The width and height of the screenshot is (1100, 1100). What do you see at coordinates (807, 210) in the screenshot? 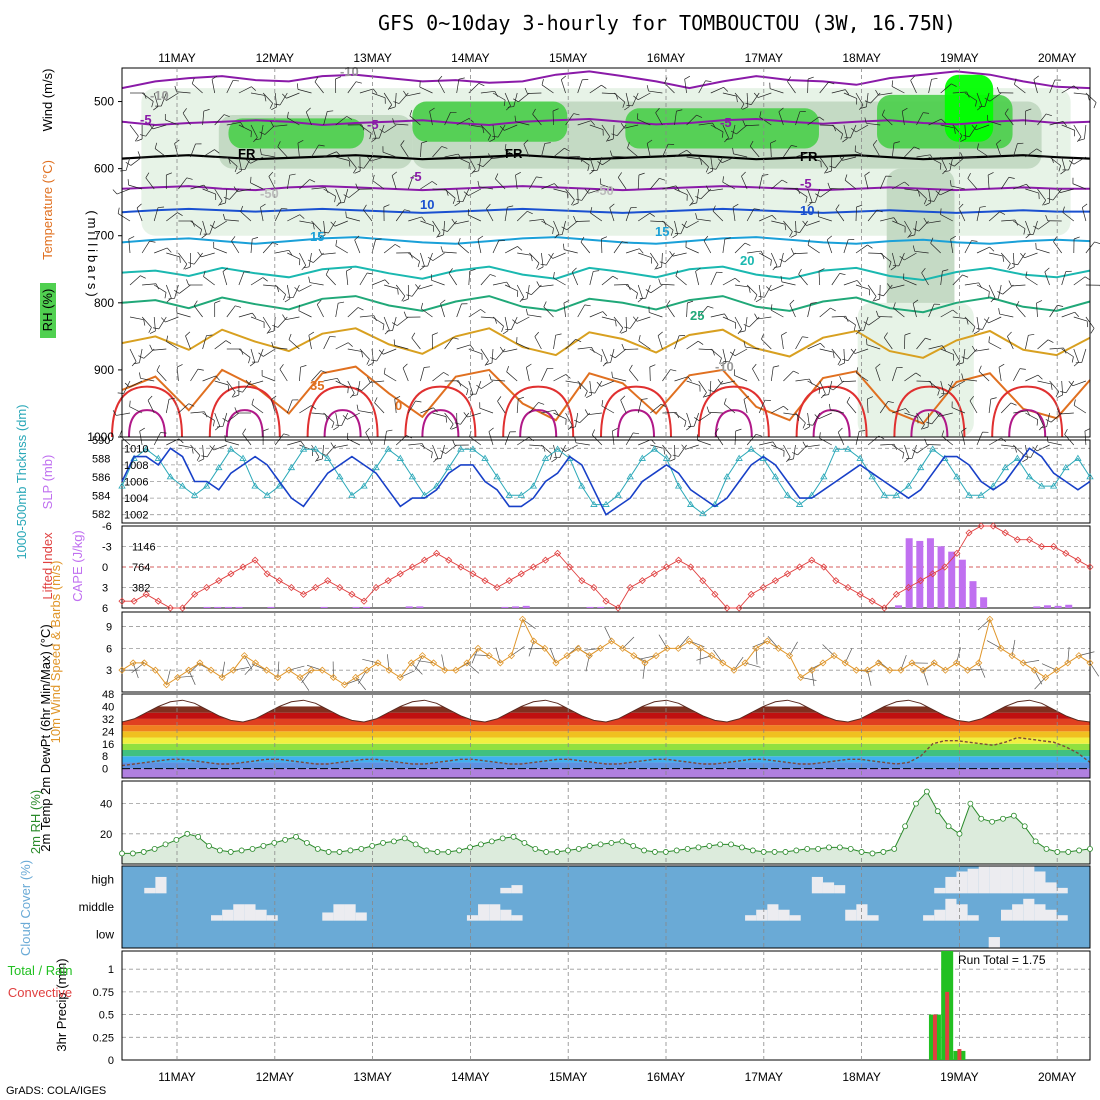
I see `contour-label: 10` at bounding box center [807, 210].